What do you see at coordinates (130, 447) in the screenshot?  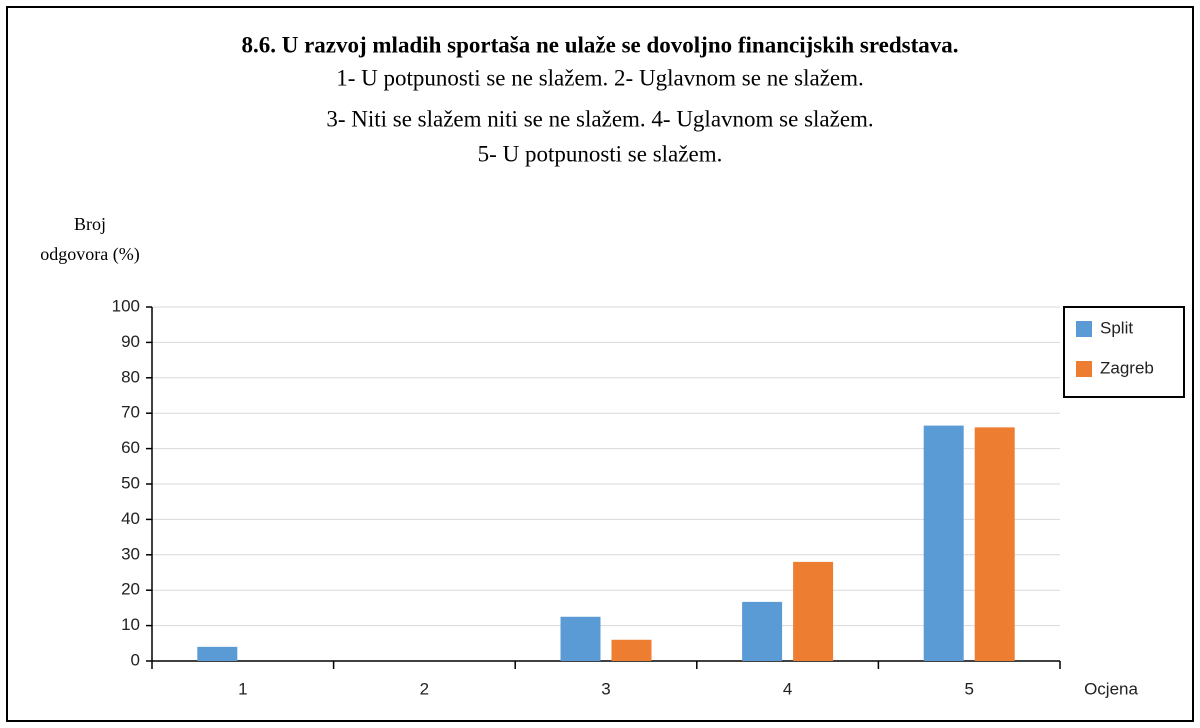 I see `y-tick-label: 60` at bounding box center [130, 447].